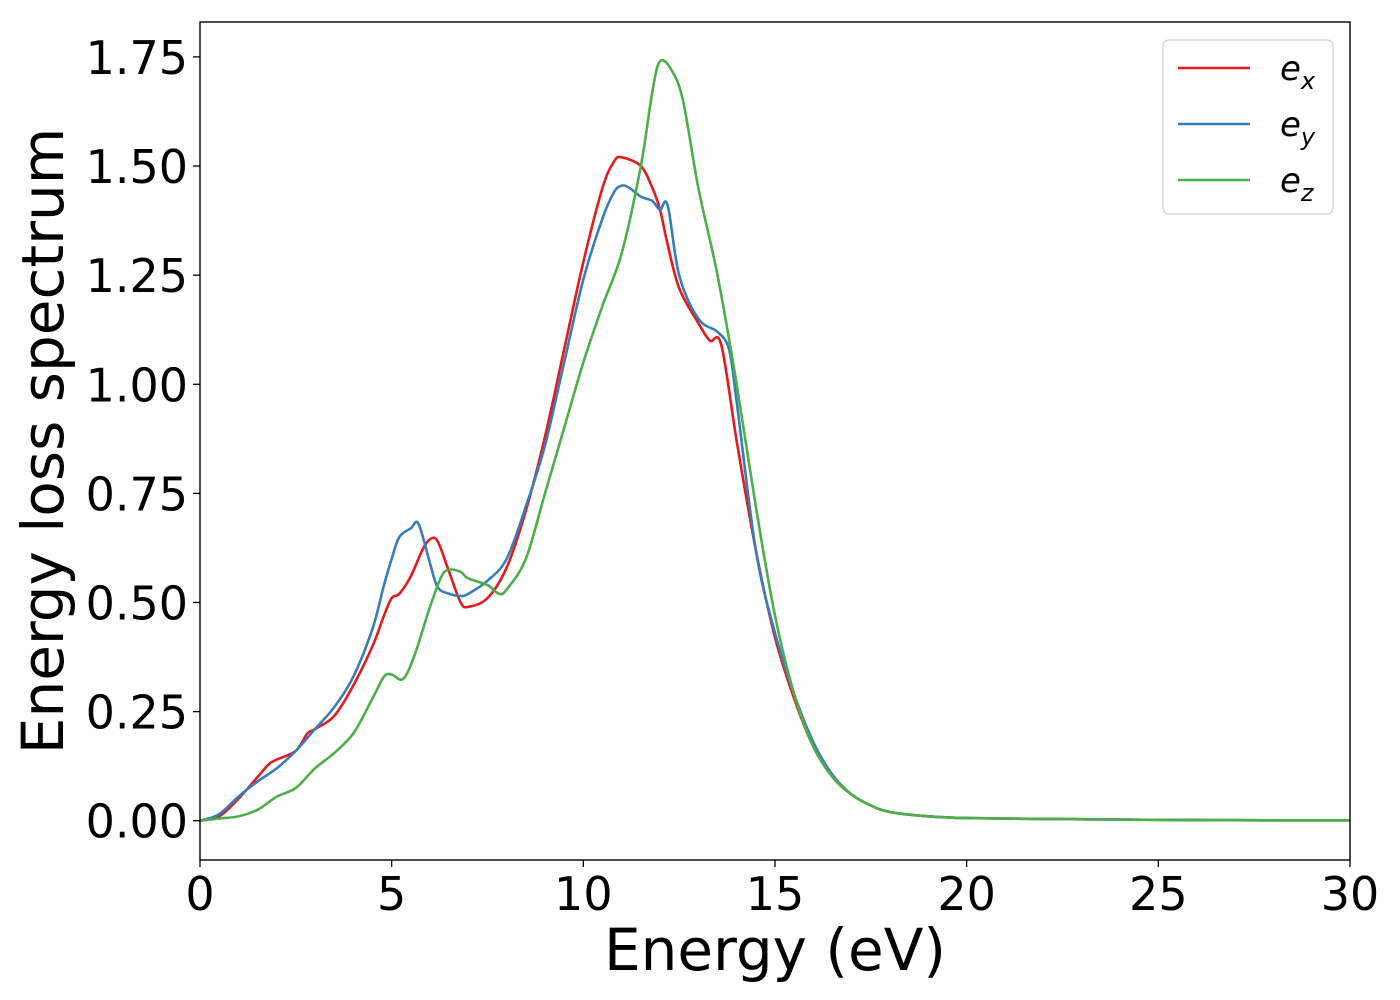  I want to click on x-tick-label: 5, so click(391, 894).